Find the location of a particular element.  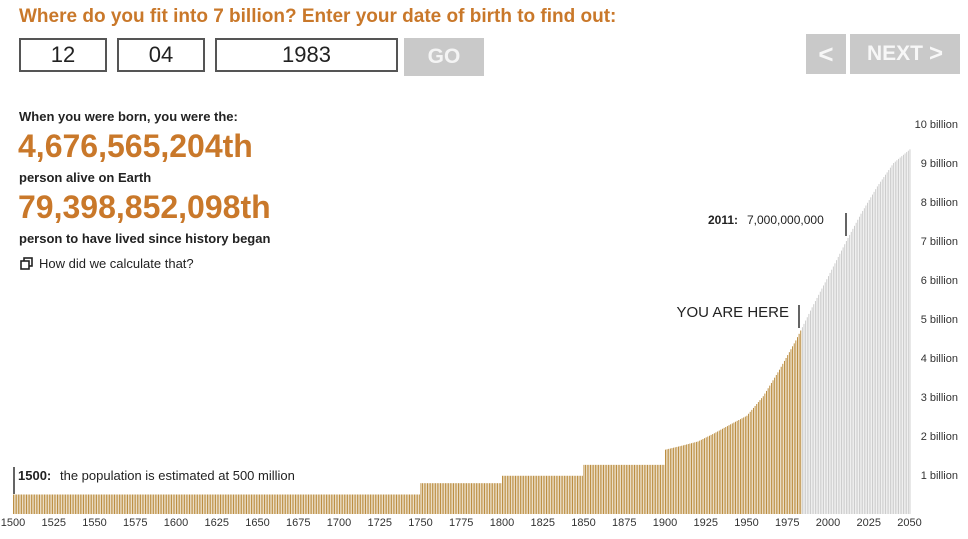

bar-1919 is located at coordinates (696, 477).